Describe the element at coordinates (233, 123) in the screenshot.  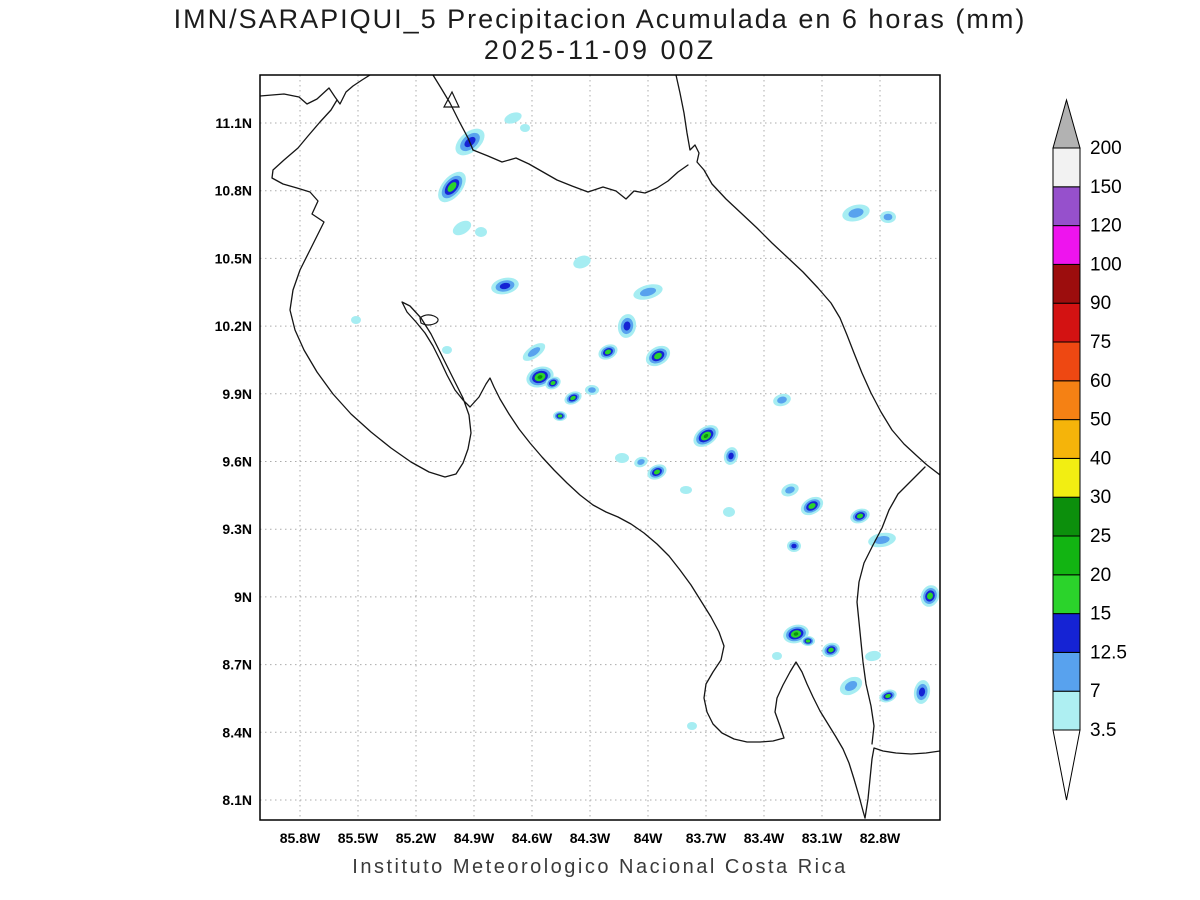
I see `lat-tick-label: 11.1N` at that location.